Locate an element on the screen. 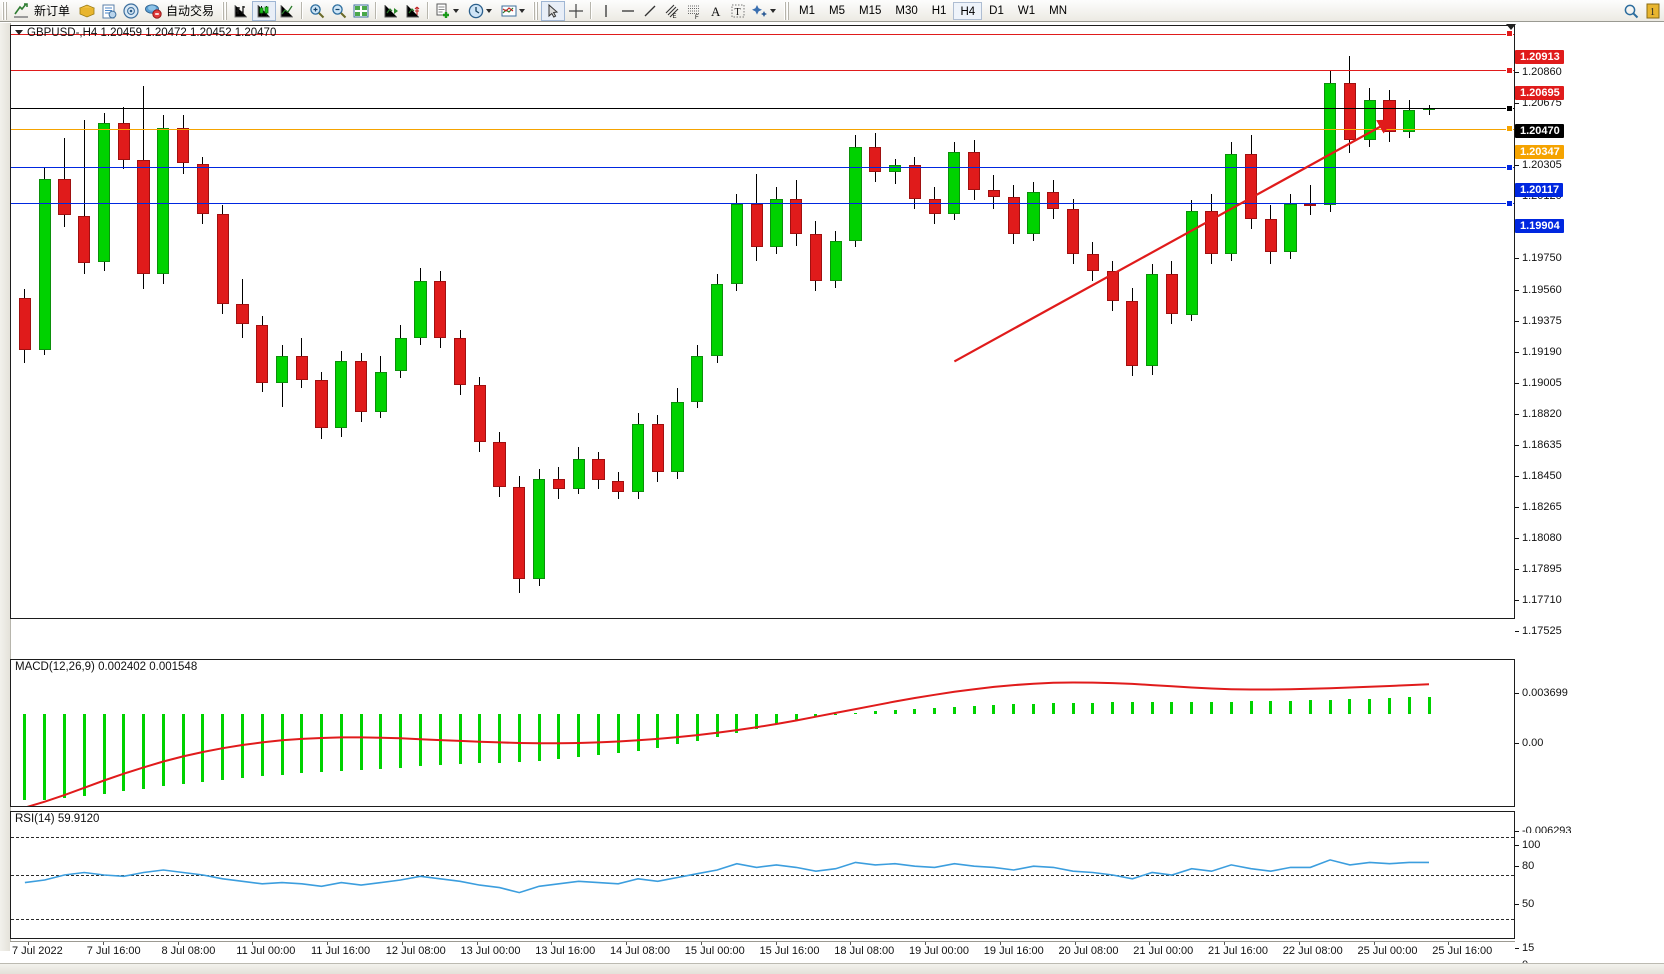 The height and width of the screenshot is (974, 1664). timeframe-mn: MN is located at coordinates (1058, 10).